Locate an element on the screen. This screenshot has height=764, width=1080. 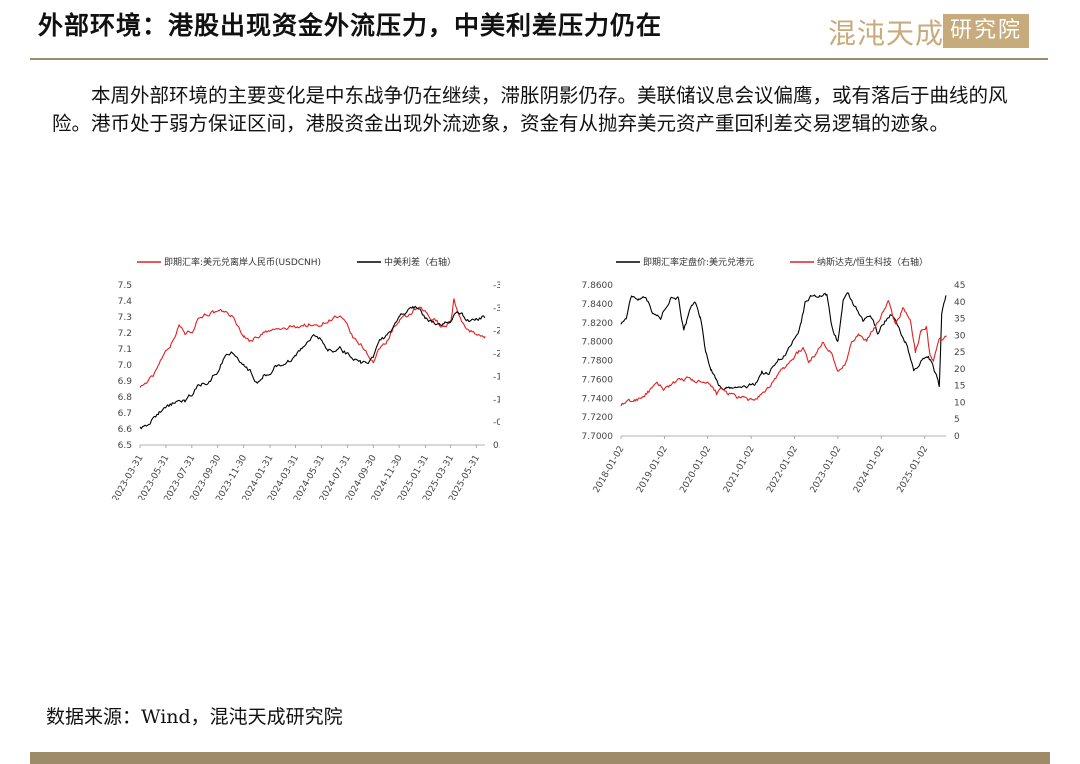
y-left-tick-label: 6.5 is located at coordinates (125, 446).